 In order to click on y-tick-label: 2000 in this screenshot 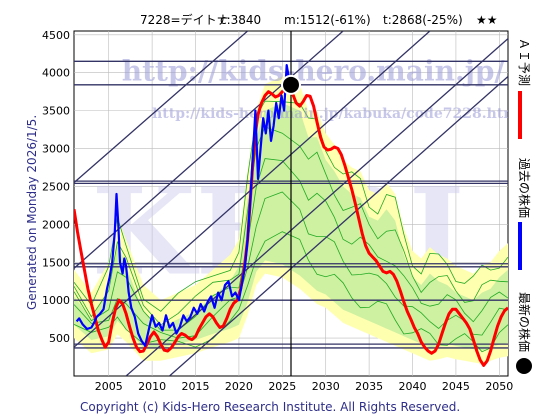, I will do `click(56, 224)`.